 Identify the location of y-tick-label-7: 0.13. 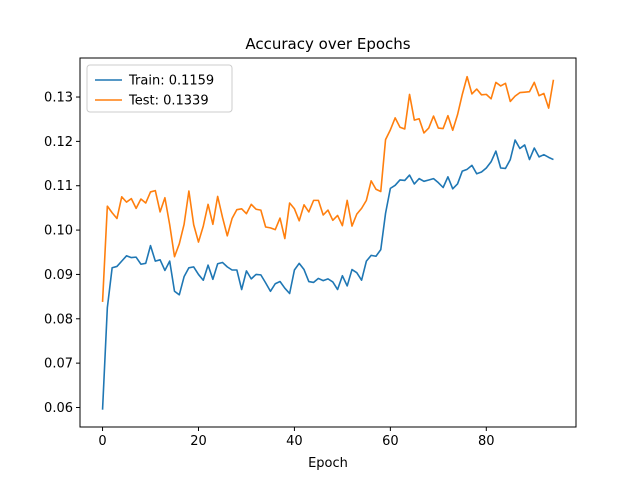
(58, 98).